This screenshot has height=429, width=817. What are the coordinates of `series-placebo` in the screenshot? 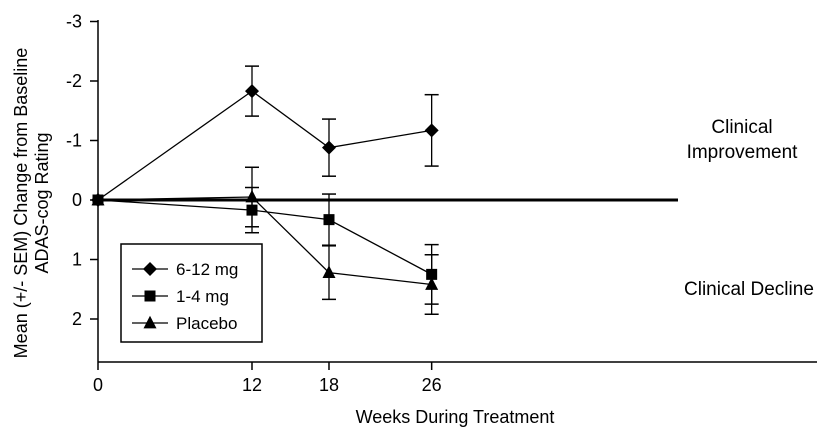 It's located at (265, 240).